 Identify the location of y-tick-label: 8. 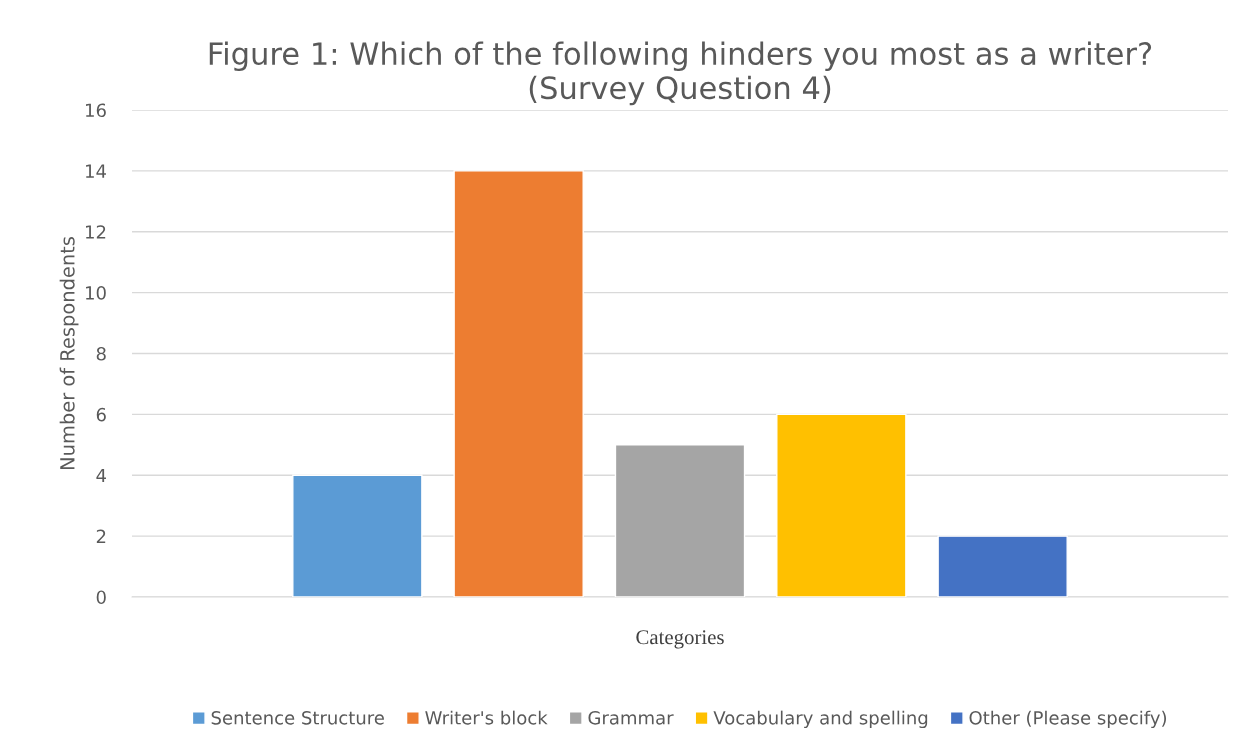
(101, 353).